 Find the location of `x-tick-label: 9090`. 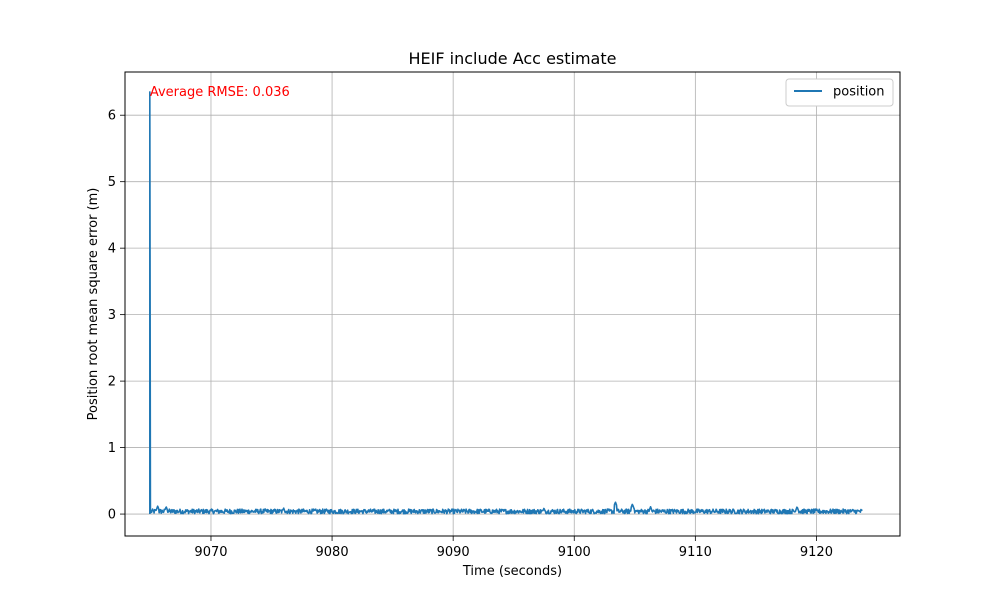

x-tick-label: 9090 is located at coordinates (453, 552).